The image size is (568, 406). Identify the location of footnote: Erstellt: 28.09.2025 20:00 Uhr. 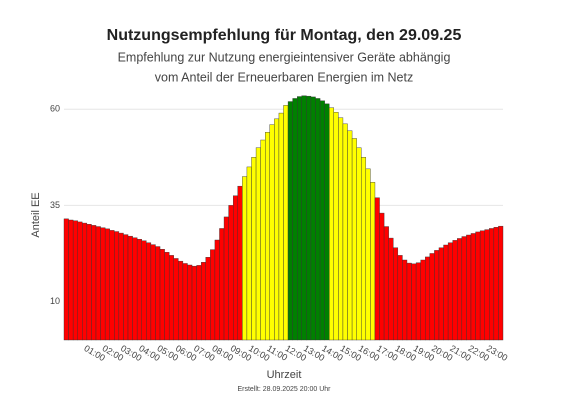
(284, 389).